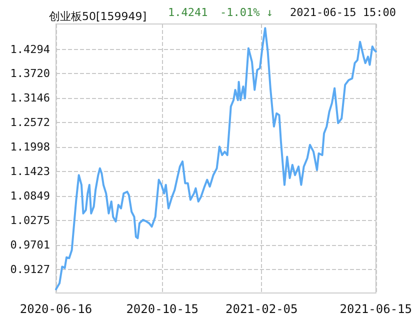 Image resolution: width=415 pixels, height=330 pixels. What do you see at coordinates (30, 98) in the screenshot?
I see `y-tick-label: 1.3146` at bounding box center [30, 98].